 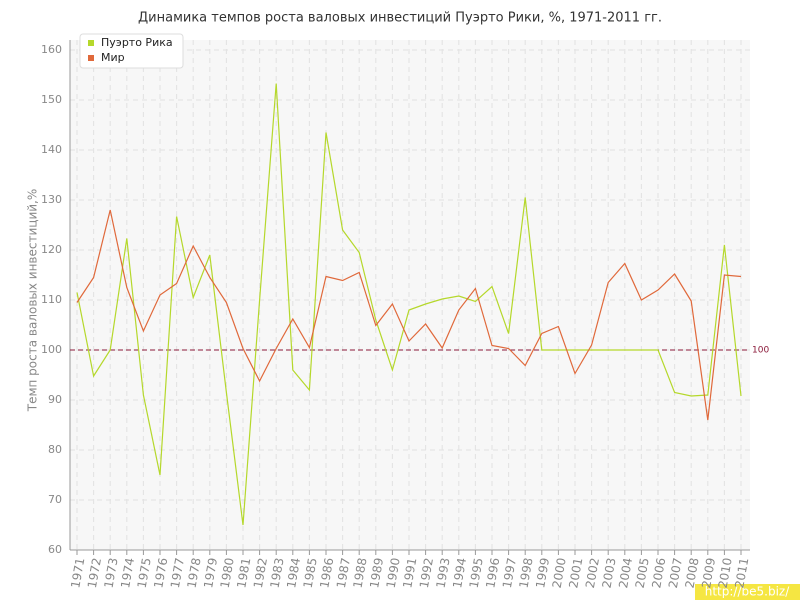 What do you see at coordinates (111, 573) in the screenshot?
I see `x-tick-label: 1973` at bounding box center [111, 573].